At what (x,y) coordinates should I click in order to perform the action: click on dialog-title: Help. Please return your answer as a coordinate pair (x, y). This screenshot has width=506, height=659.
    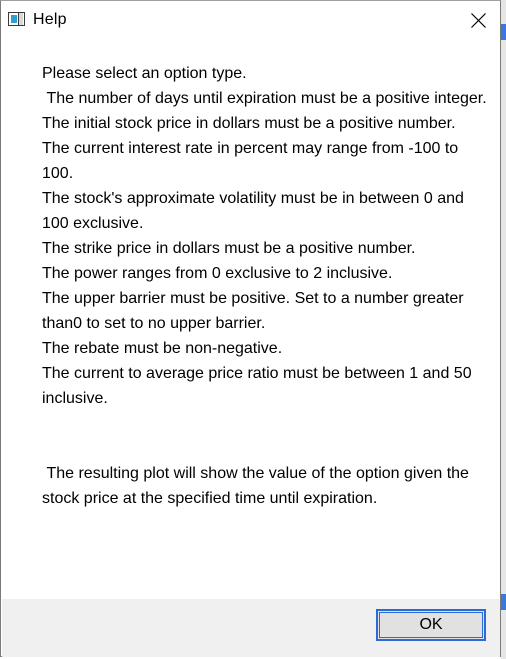
    Looking at the image, I should click on (50, 19).